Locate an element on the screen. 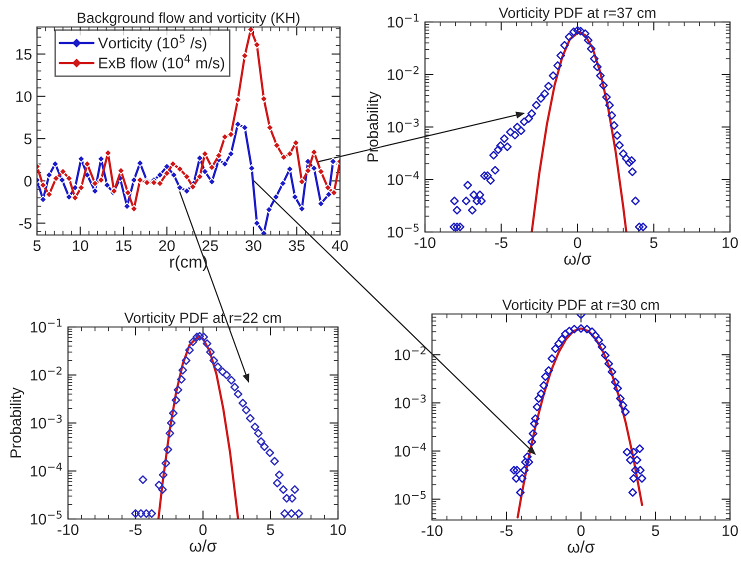  x-tick-label: 40 is located at coordinates (340, 246).